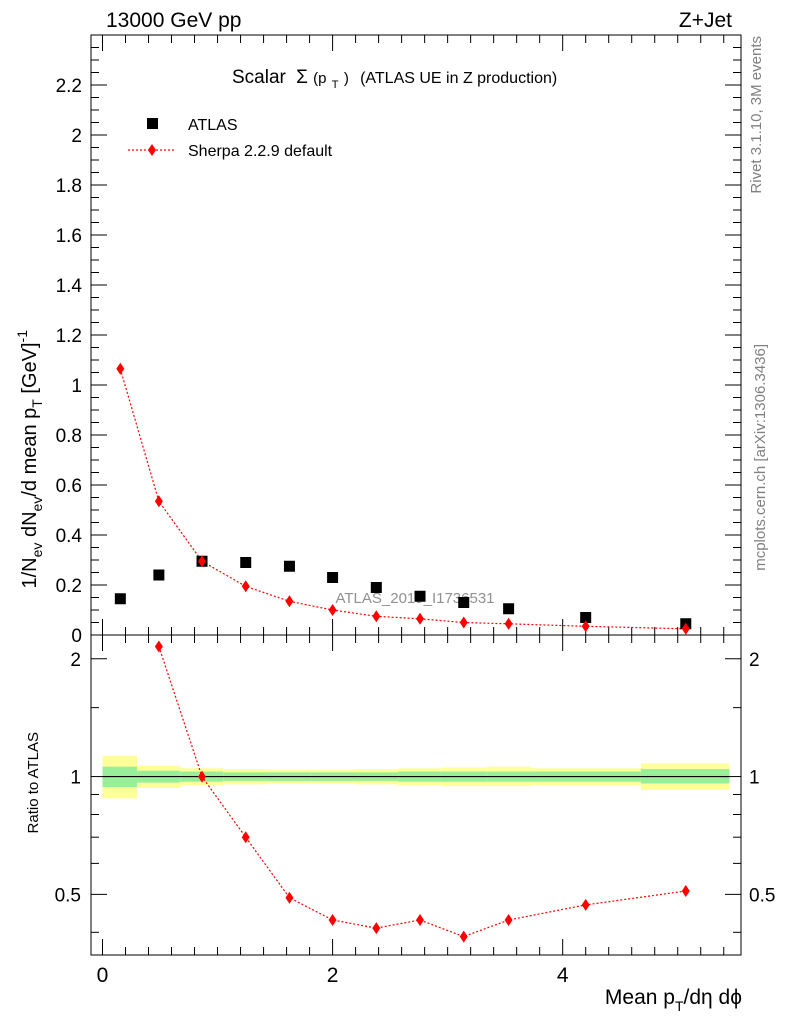 The image size is (786, 1024). I want to click on x-tick-label: 0, so click(103, 975).